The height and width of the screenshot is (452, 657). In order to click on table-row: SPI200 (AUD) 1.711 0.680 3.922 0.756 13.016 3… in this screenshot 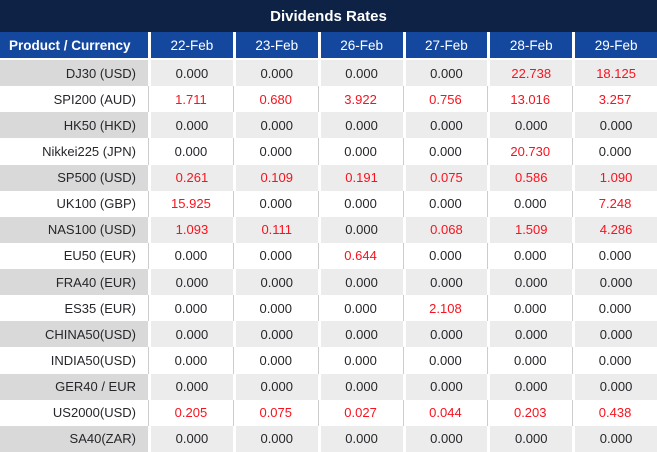, I will do `click(328, 99)`.